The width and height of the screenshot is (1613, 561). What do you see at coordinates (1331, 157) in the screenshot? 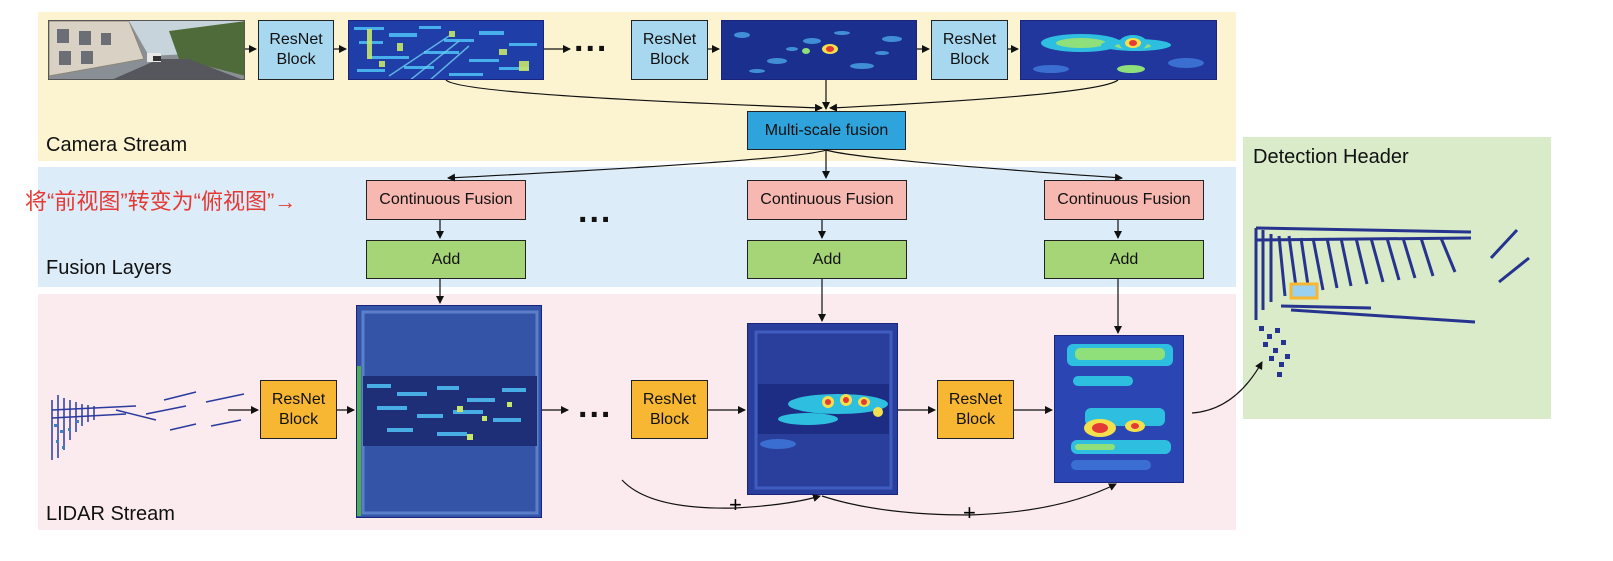
I see `detection-header-label: Detection Header` at bounding box center [1331, 157].